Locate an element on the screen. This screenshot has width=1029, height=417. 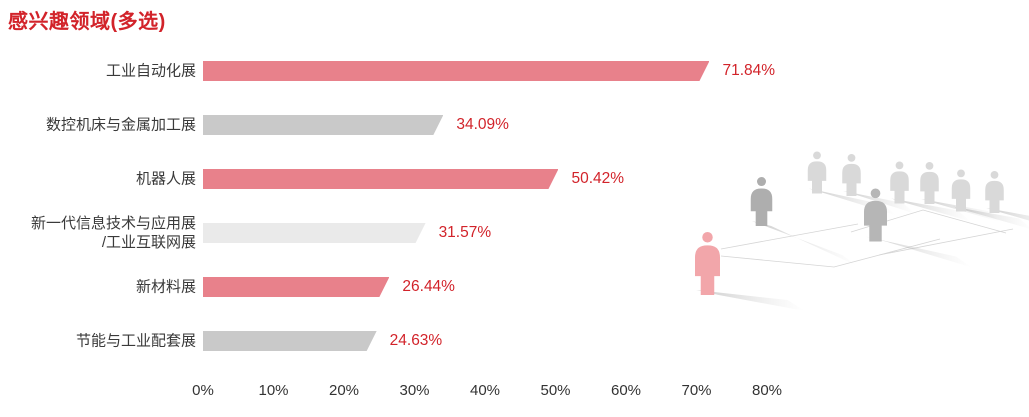
x-tick-label: 40% is located at coordinates (485, 390).